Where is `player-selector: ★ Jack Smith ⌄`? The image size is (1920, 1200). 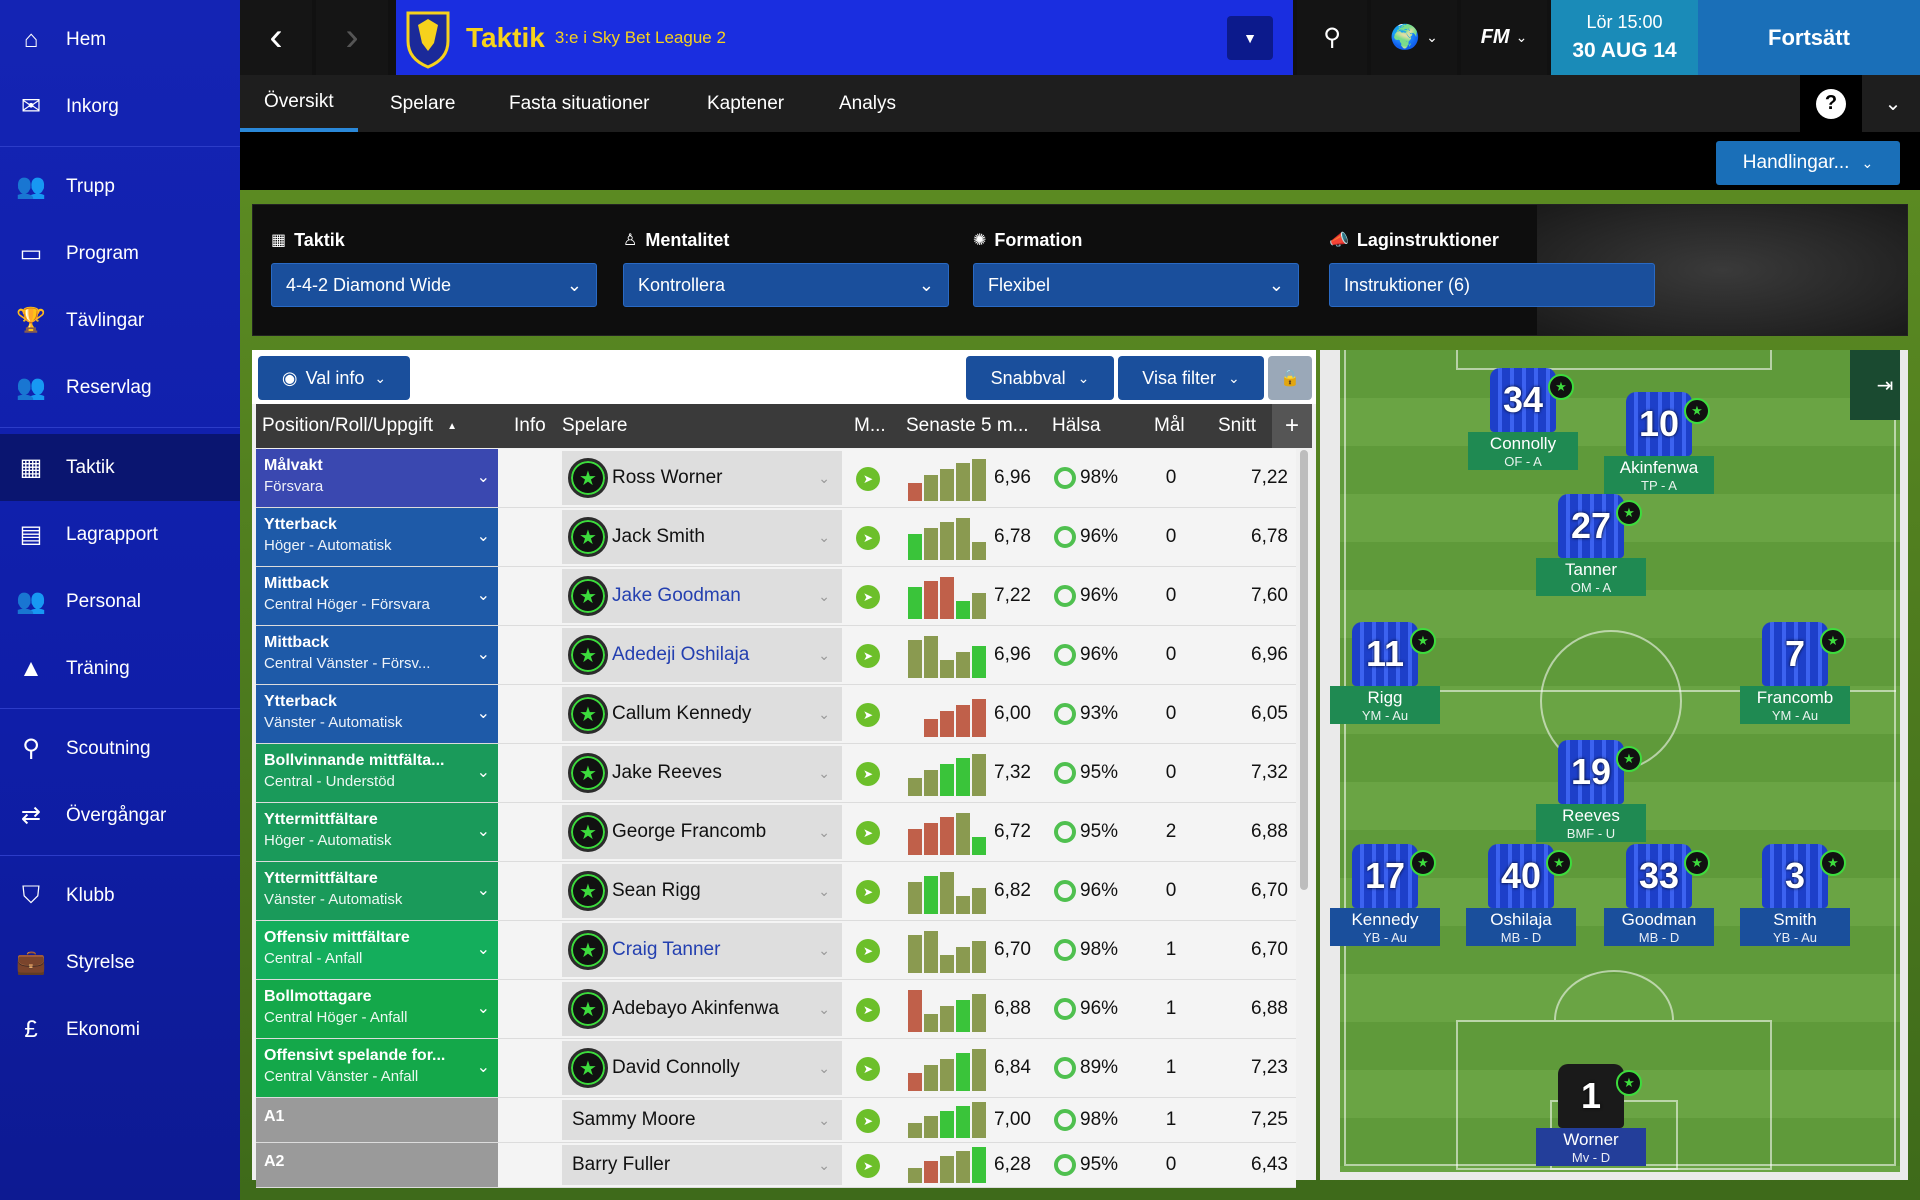 player-selector: ★ Jack Smith ⌄ is located at coordinates (702, 537).